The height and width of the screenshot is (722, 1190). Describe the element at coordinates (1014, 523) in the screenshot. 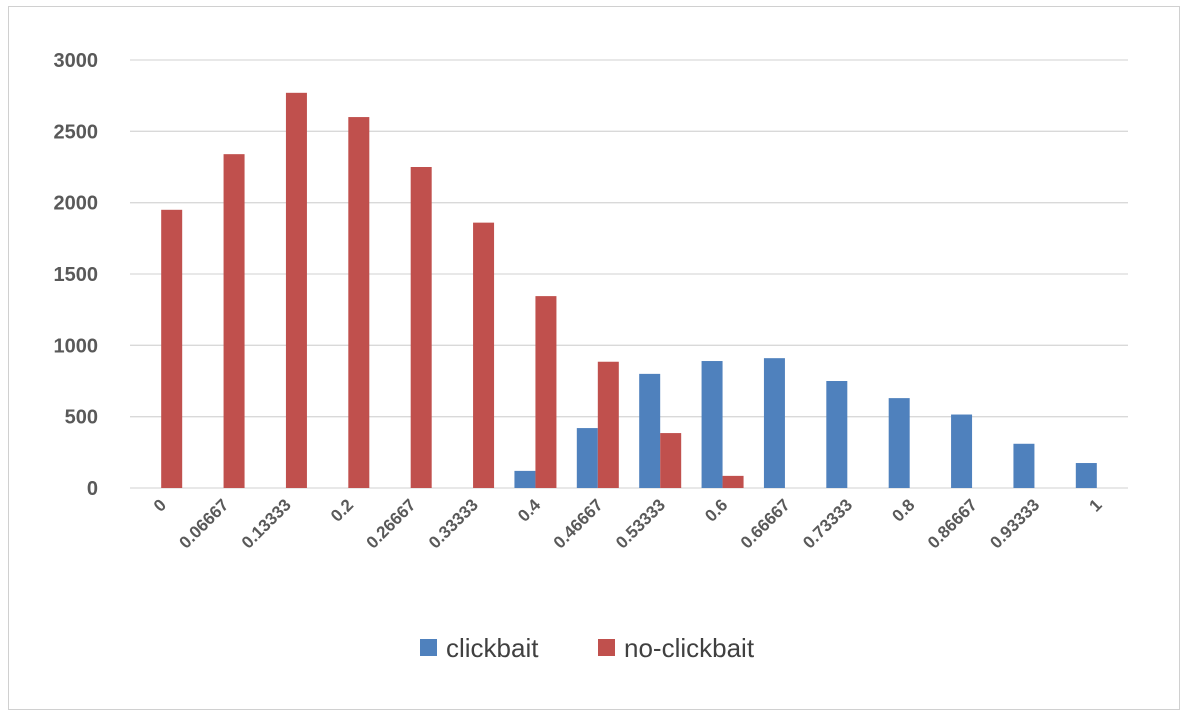

I see `x-tick-label: 0.93333` at that location.